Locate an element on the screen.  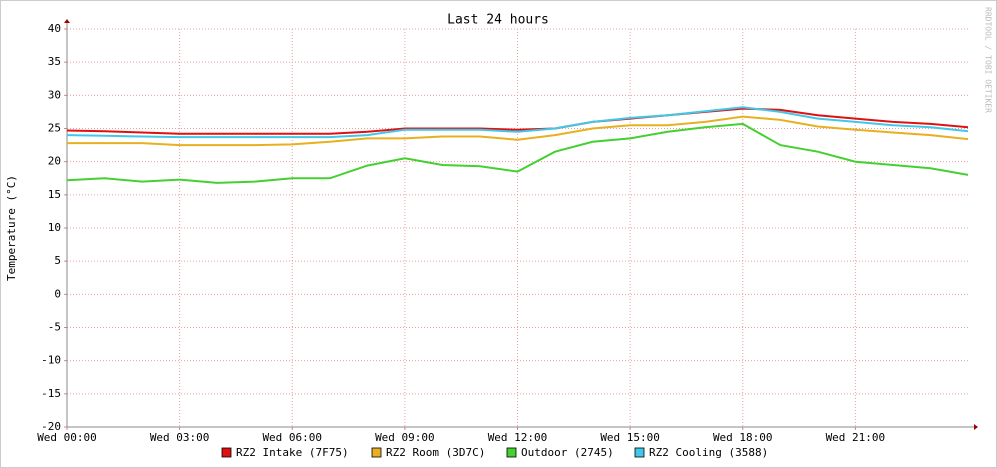
x-tick-label: Wed 06:00 is located at coordinates (292, 437).